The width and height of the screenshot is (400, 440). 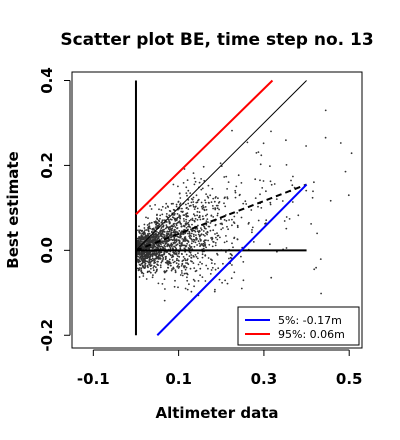 I want to click on reference-line, so click(x=232, y=259).